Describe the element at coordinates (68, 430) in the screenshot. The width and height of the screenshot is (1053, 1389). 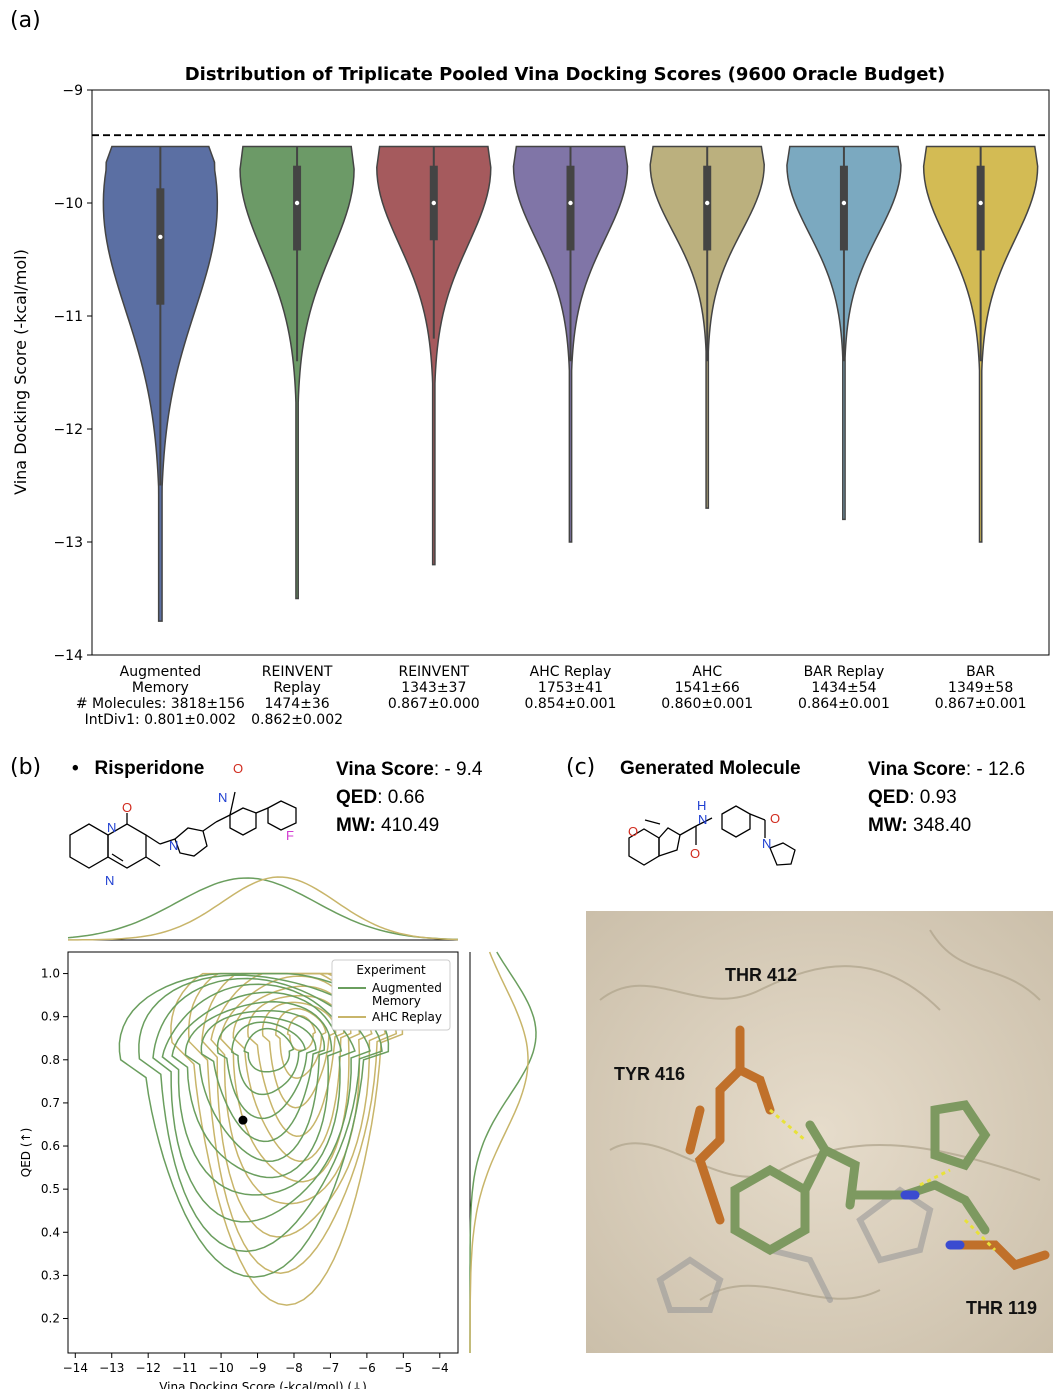
I see `y-tick-label: −12` at that location.